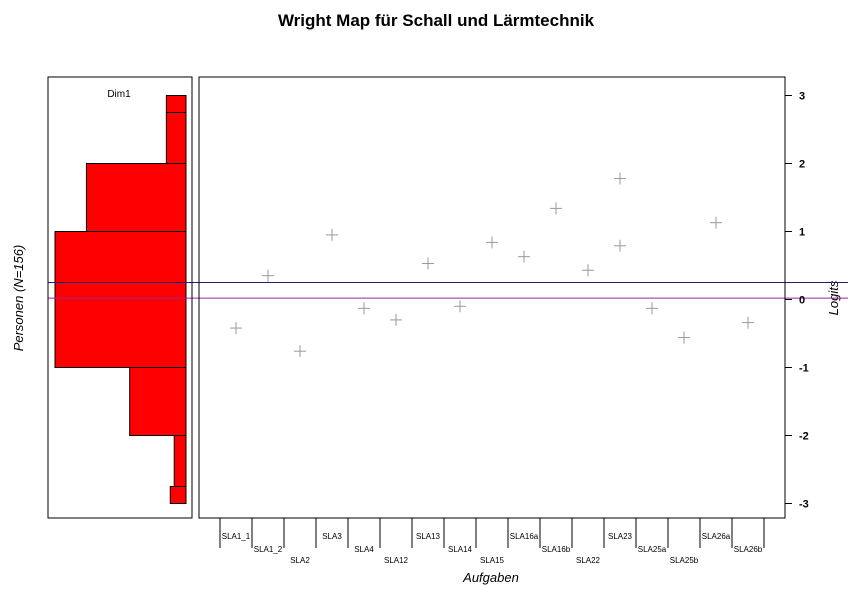  What do you see at coordinates (364, 549) in the screenshot?
I see `x-tick-label: SLA4` at bounding box center [364, 549].